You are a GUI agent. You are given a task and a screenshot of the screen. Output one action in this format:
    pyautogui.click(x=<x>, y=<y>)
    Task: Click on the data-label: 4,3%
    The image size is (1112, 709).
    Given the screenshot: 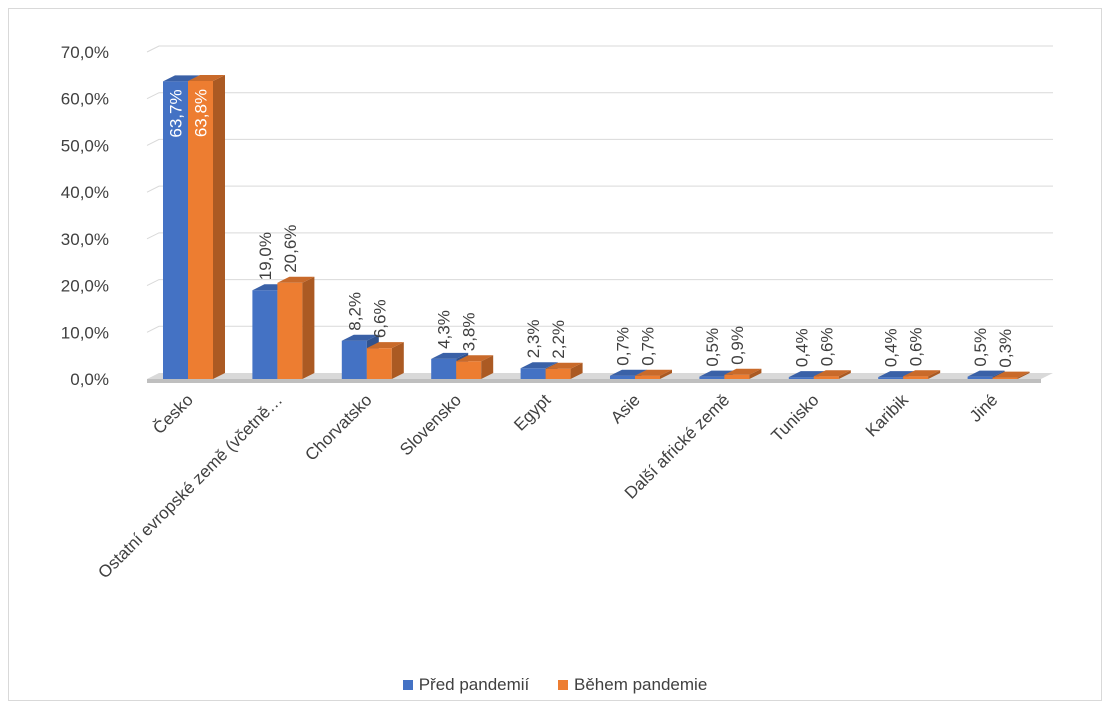 What is the action you would take?
    pyautogui.click(x=444, y=329)
    